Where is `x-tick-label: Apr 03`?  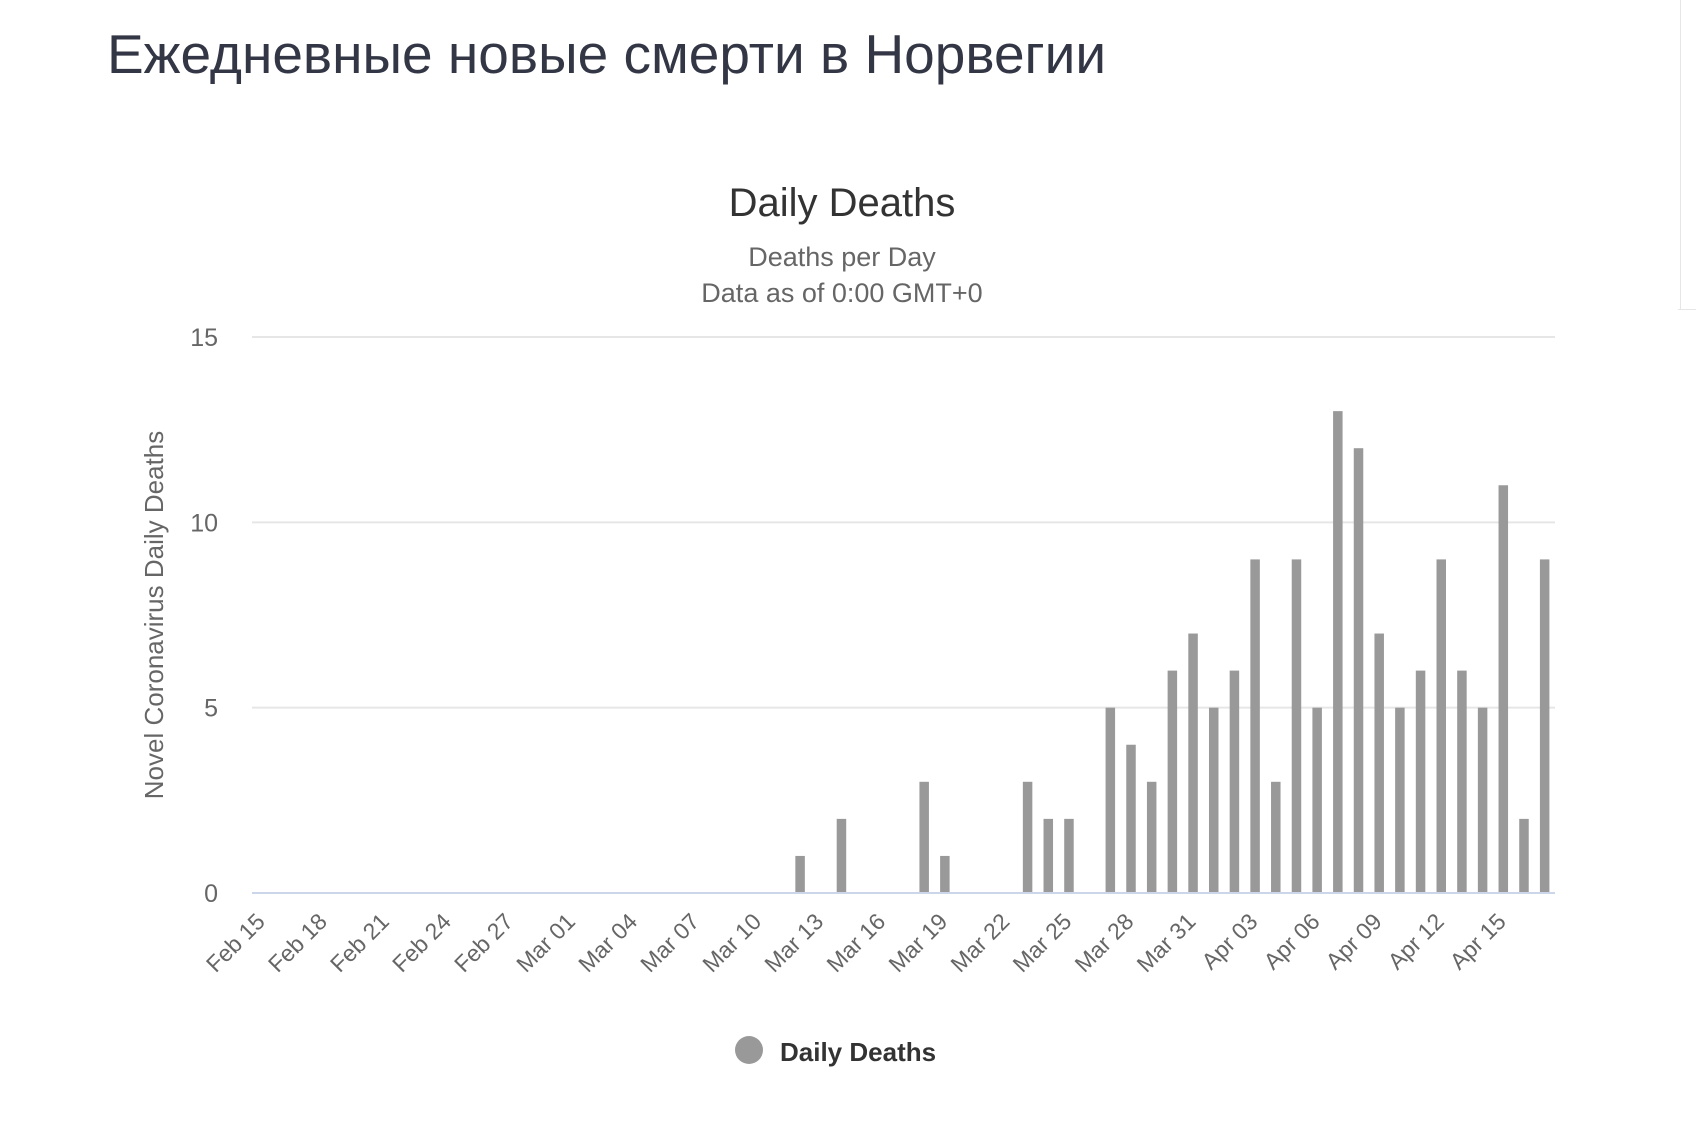 x-tick-label: Apr 03 is located at coordinates (1229, 941).